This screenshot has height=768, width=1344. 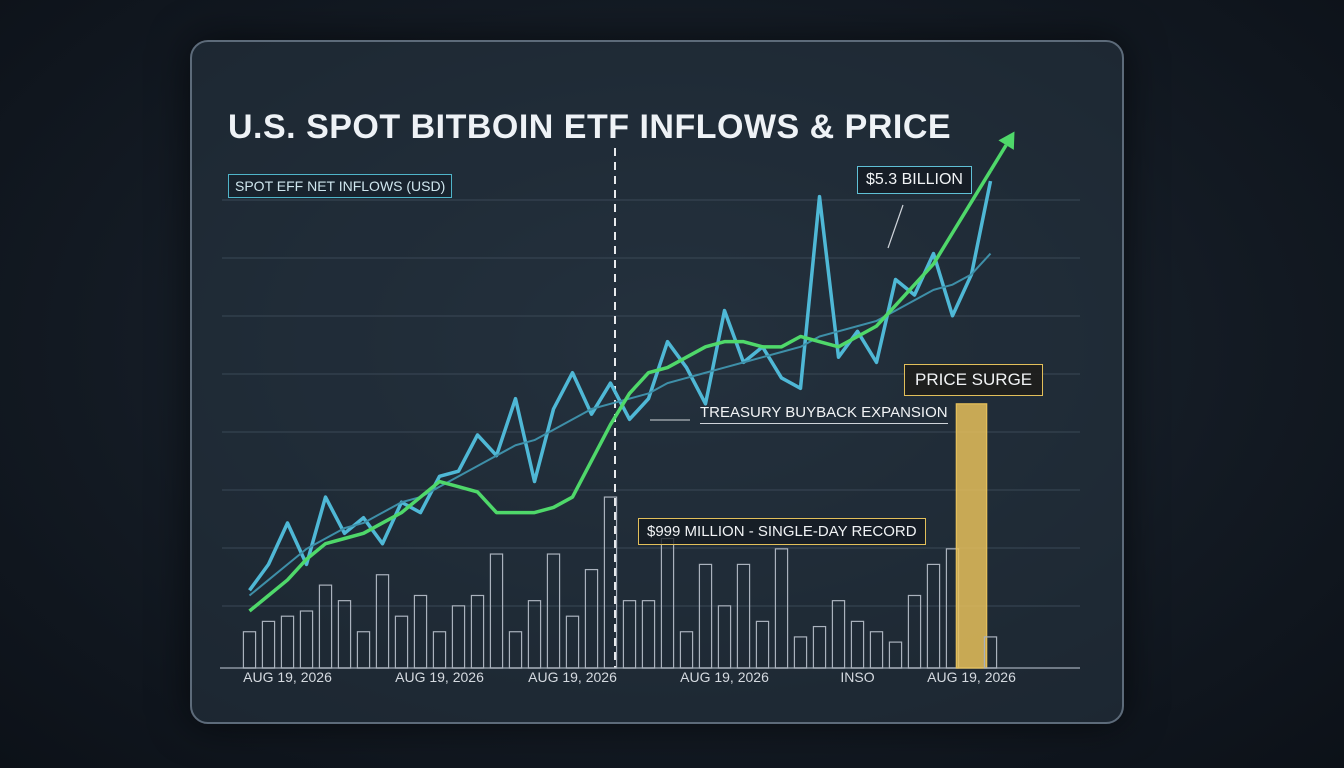 I want to click on axis-label: SPOT EFF NET INFLOWS (USD), so click(x=340, y=186).